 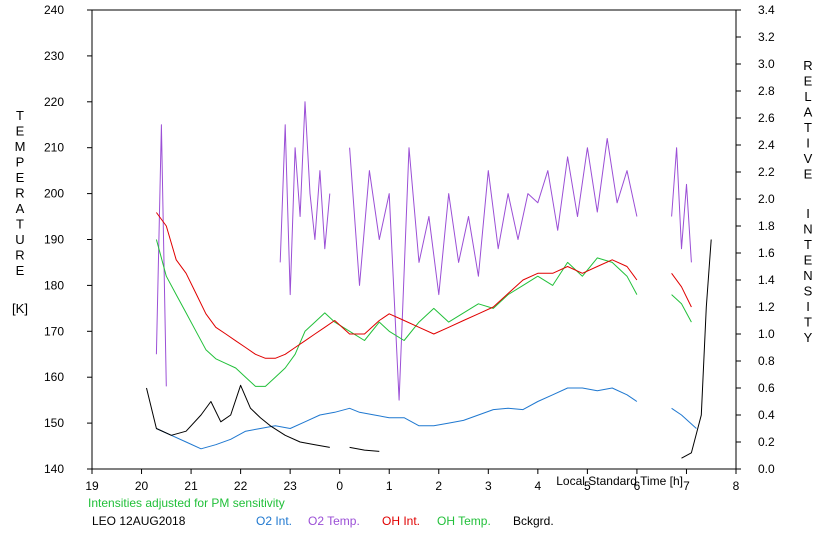 What do you see at coordinates (766, 469) in the screenshot?
I see `y-right-tick-label: 0.0` at bounding box center [766, 469].